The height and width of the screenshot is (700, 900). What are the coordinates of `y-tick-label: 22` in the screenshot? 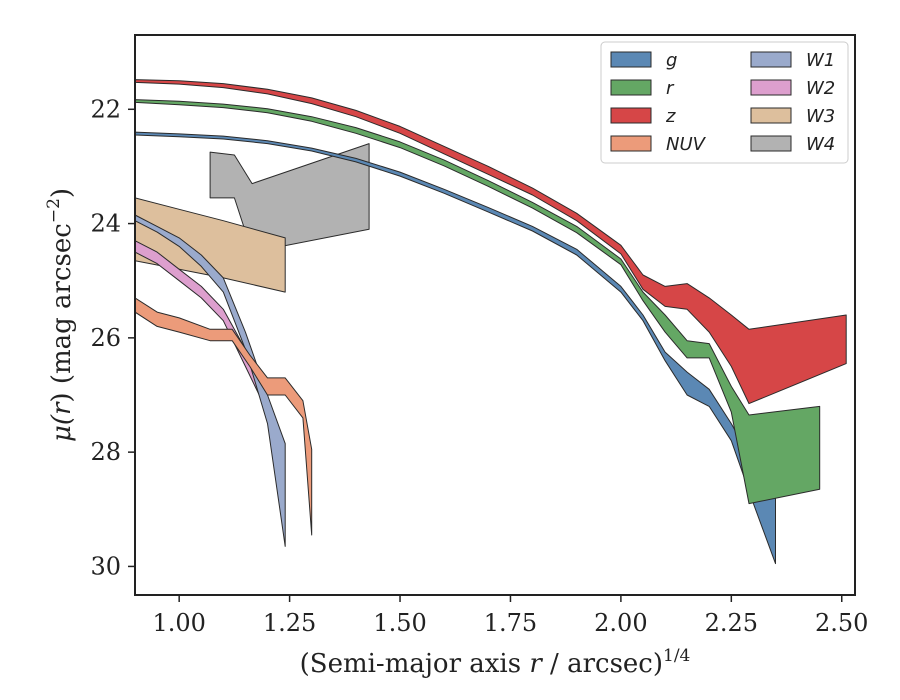 It's located at (105, 109).